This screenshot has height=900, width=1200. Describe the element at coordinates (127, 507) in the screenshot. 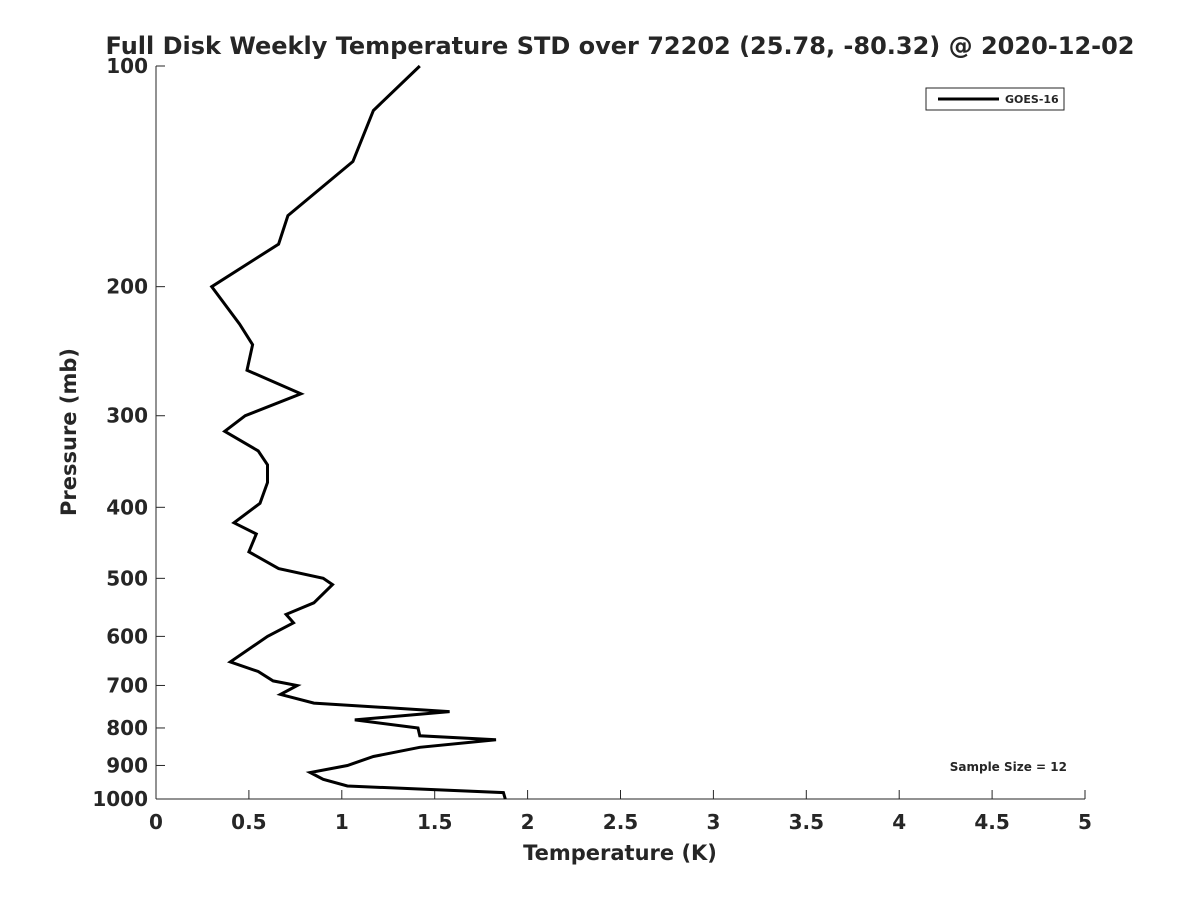

I see `y-tick-label: 400` at that location.